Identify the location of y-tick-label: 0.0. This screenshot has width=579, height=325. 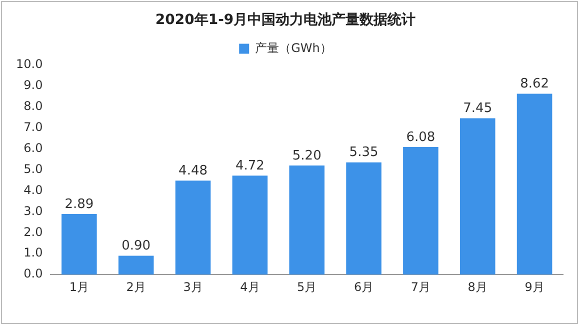
(33, 273).